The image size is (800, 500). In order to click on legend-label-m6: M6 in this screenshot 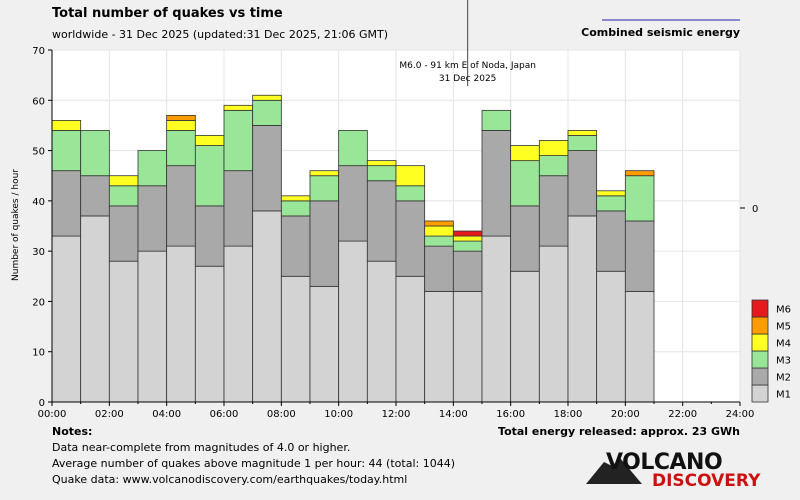, I will do `click(783, 310)`.